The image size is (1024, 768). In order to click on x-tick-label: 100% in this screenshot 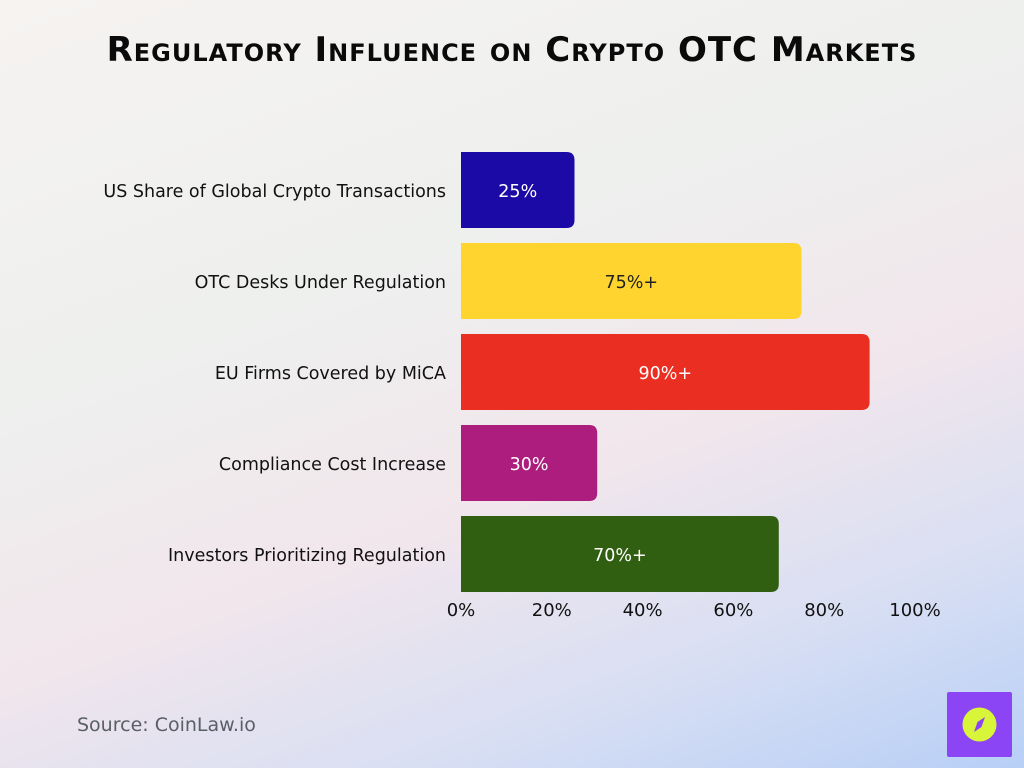, I will do `click(914, 610)`.